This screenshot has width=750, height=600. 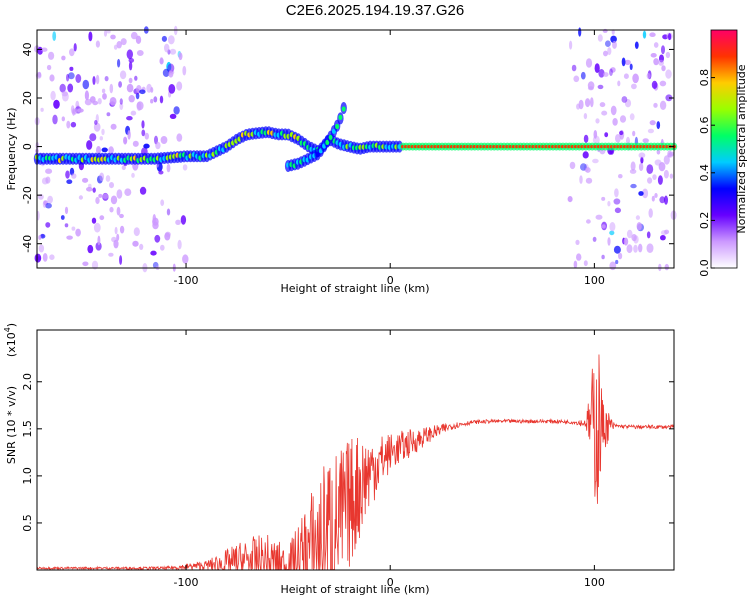 What do you see at coordinates (594, 280) in the screenshot?
I see `spectrogram-x-tick-label: 100` at bounding box center [594, 280].